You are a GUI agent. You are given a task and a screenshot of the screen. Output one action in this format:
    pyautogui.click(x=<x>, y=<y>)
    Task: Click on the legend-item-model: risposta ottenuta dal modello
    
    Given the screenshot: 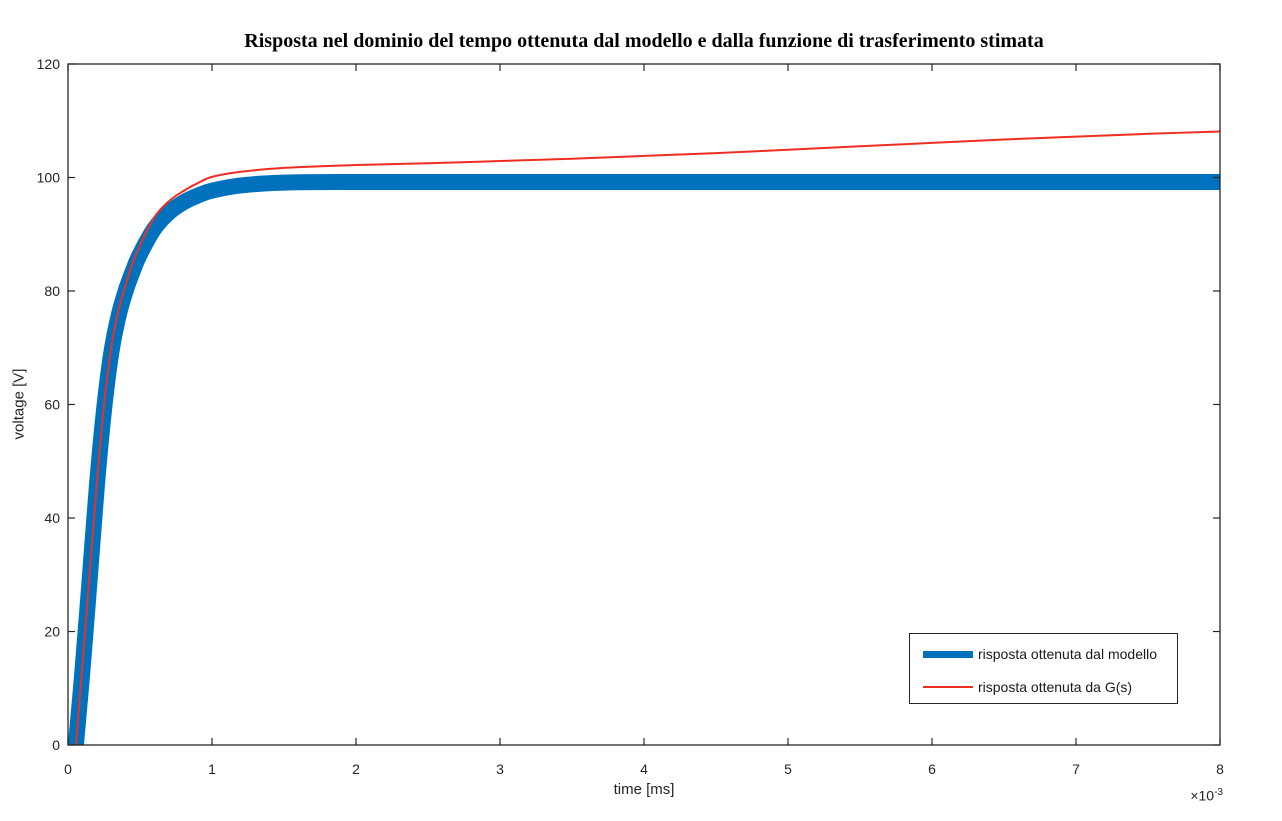 What is the action you would take?
    pyautogui.click(x=1040, y=654)
    